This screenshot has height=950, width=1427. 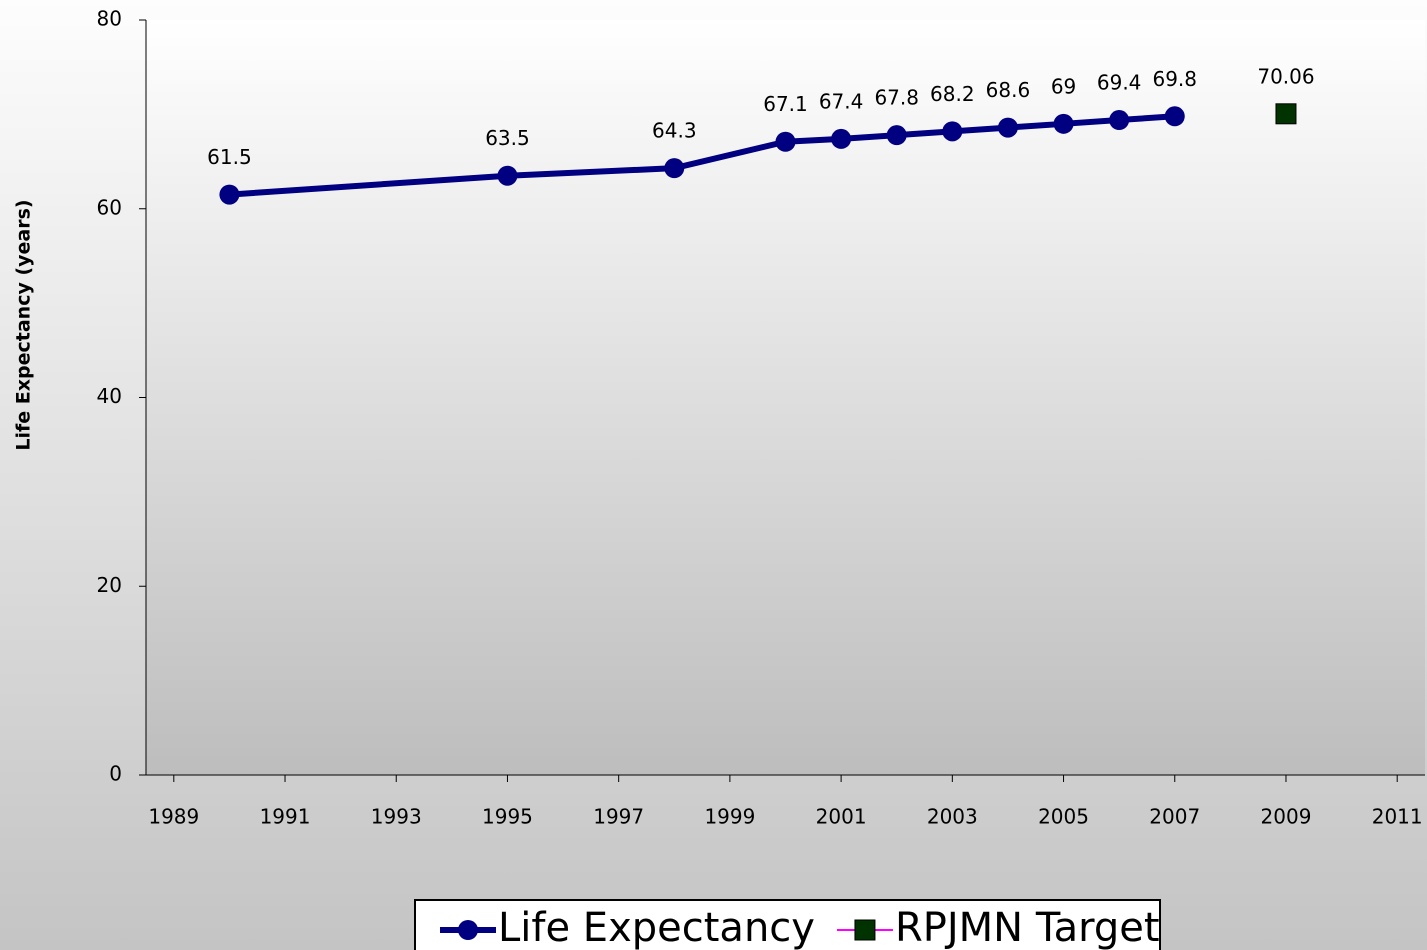 I want to click on x-tick-label: 1993, so click(x=396, y=817).